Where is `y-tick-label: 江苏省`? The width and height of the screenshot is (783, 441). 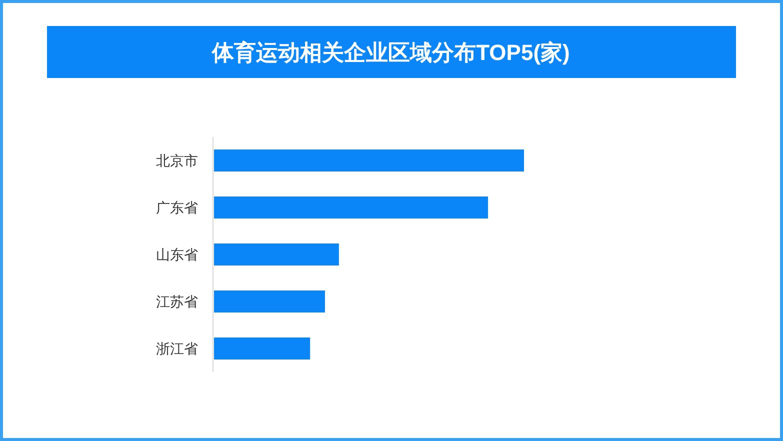
y-tick-label: 江苏省 is located at coordinates (177, 302).